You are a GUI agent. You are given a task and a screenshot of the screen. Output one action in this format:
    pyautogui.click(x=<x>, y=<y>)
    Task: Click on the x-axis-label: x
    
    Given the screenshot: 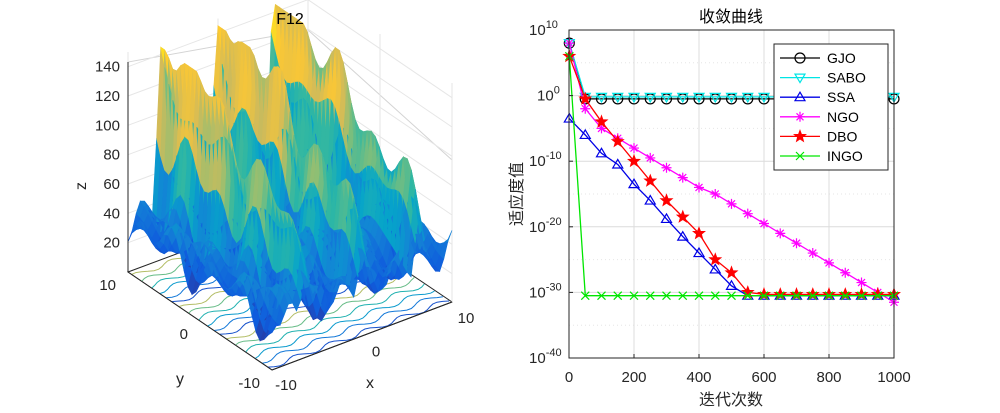 What is the action you would take?
    pyautogui.click(x=370, y=383)
    